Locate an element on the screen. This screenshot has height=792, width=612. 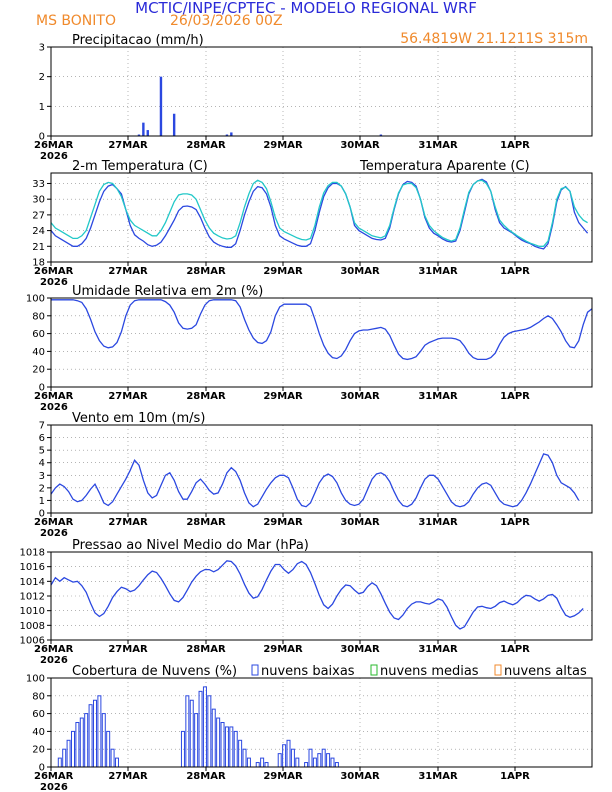
clouds-frame is located at coordinates (321, 722).